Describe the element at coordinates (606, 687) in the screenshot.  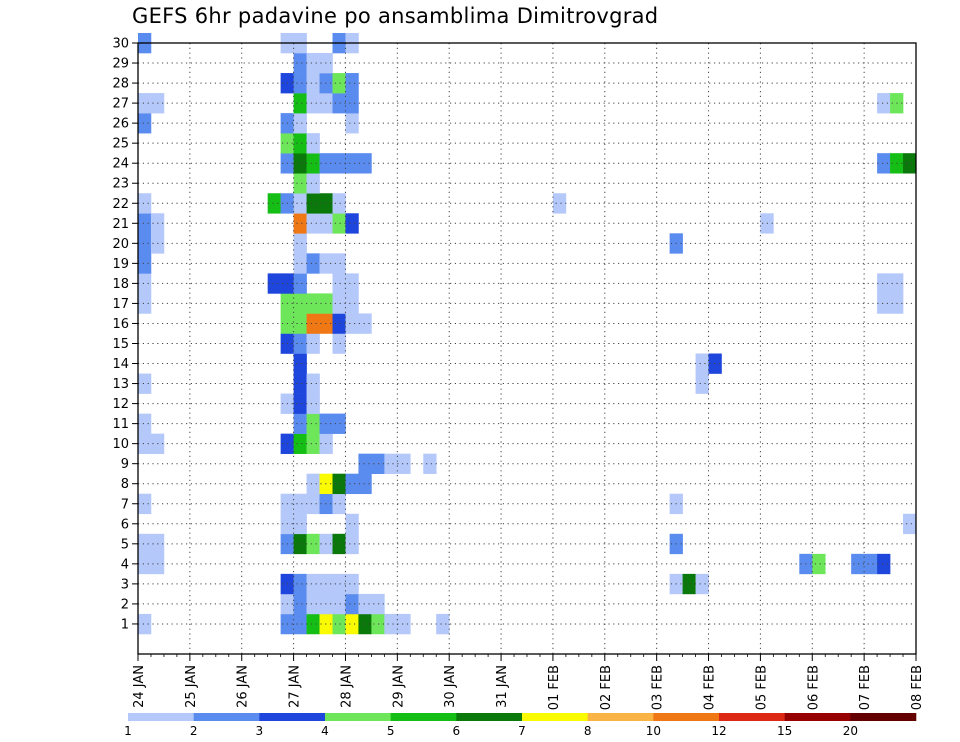
I see `x-tick-label: 02 FEB` at that location.